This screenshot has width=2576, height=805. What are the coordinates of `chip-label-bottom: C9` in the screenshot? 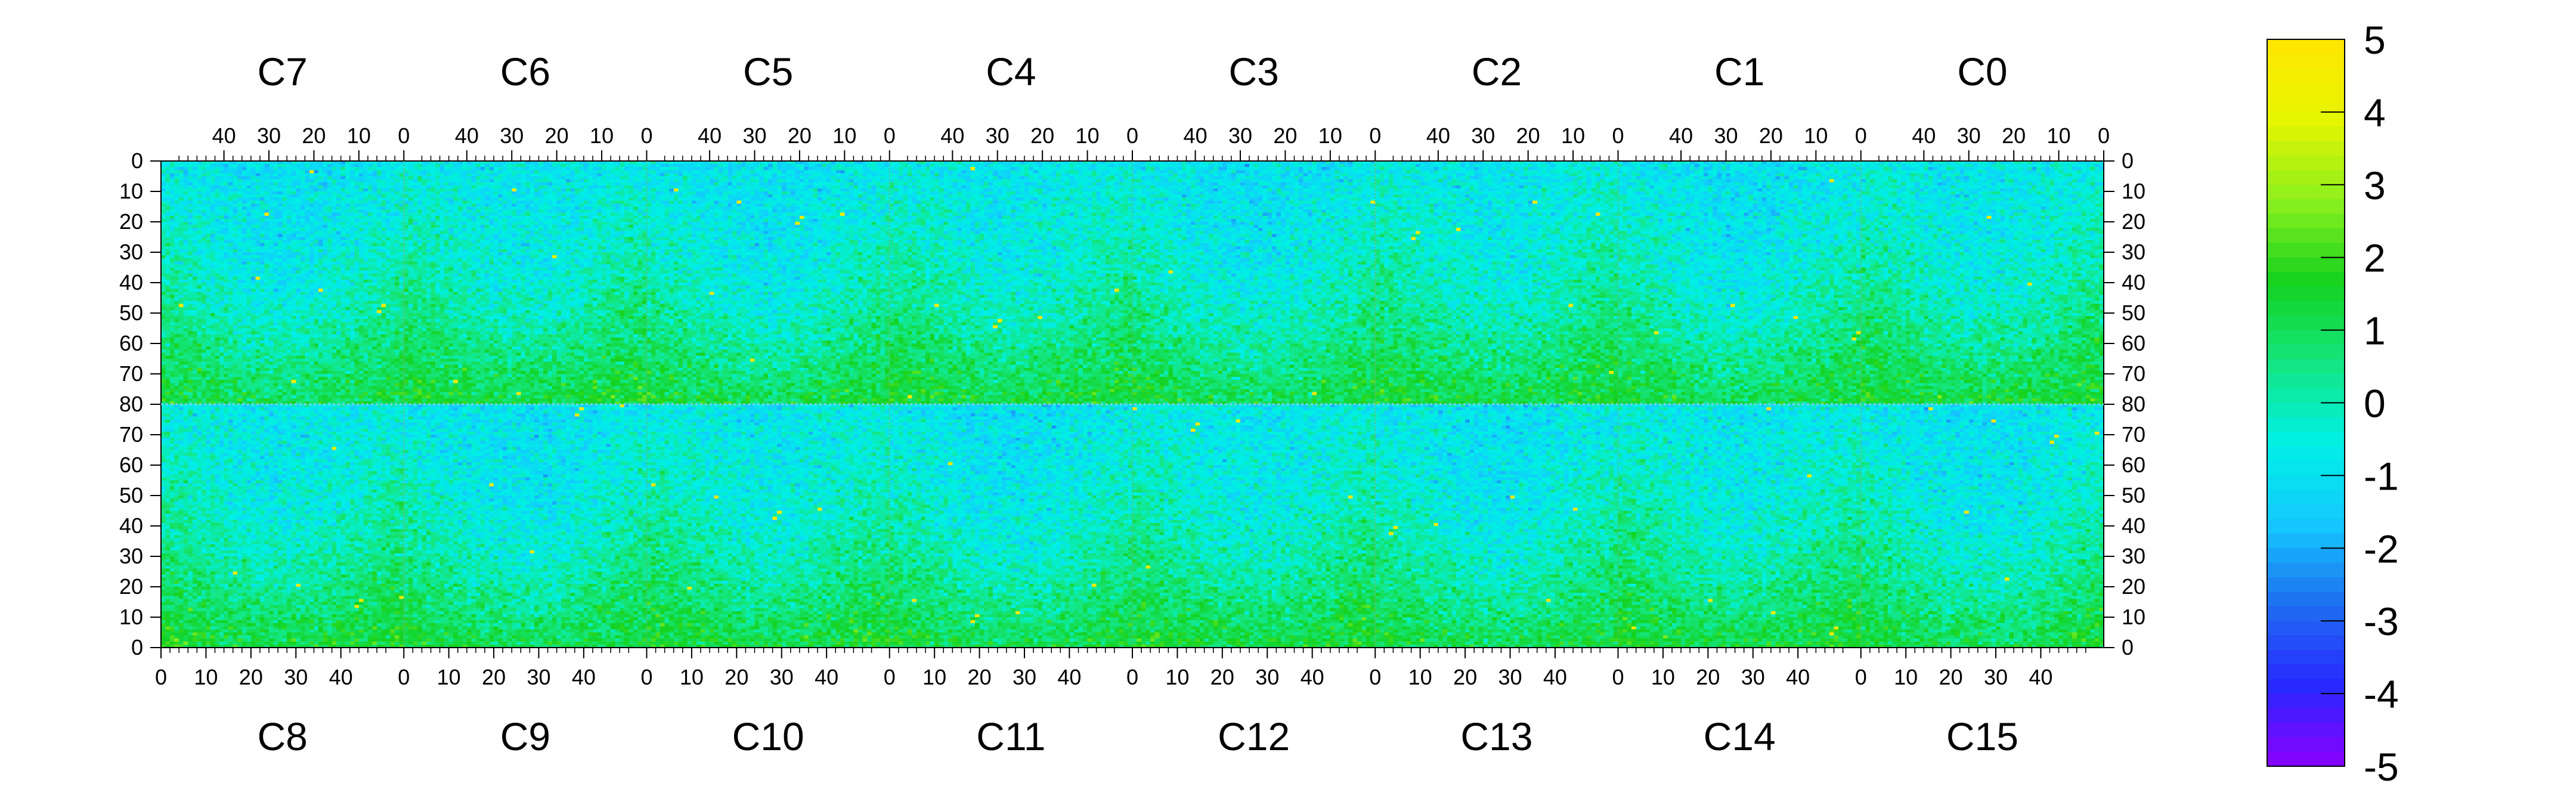 It's located at (525, 736).